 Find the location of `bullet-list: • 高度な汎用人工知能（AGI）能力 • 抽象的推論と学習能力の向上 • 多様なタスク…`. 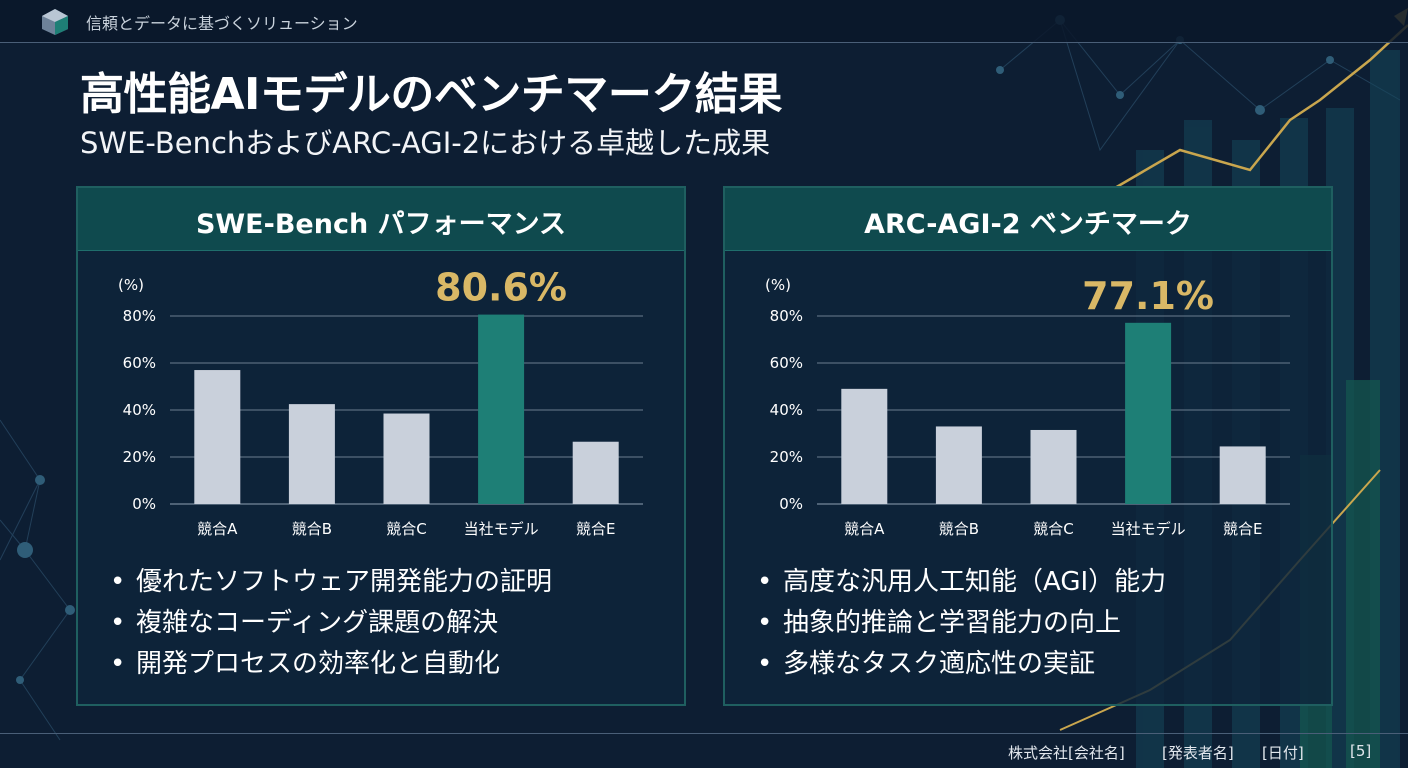

bullet-list: • 高度な汎用人工知能（AGI）能力 • 抽象的推論と学習能力の向上 • 多様なタスク… is located at coordinates (961, 623).